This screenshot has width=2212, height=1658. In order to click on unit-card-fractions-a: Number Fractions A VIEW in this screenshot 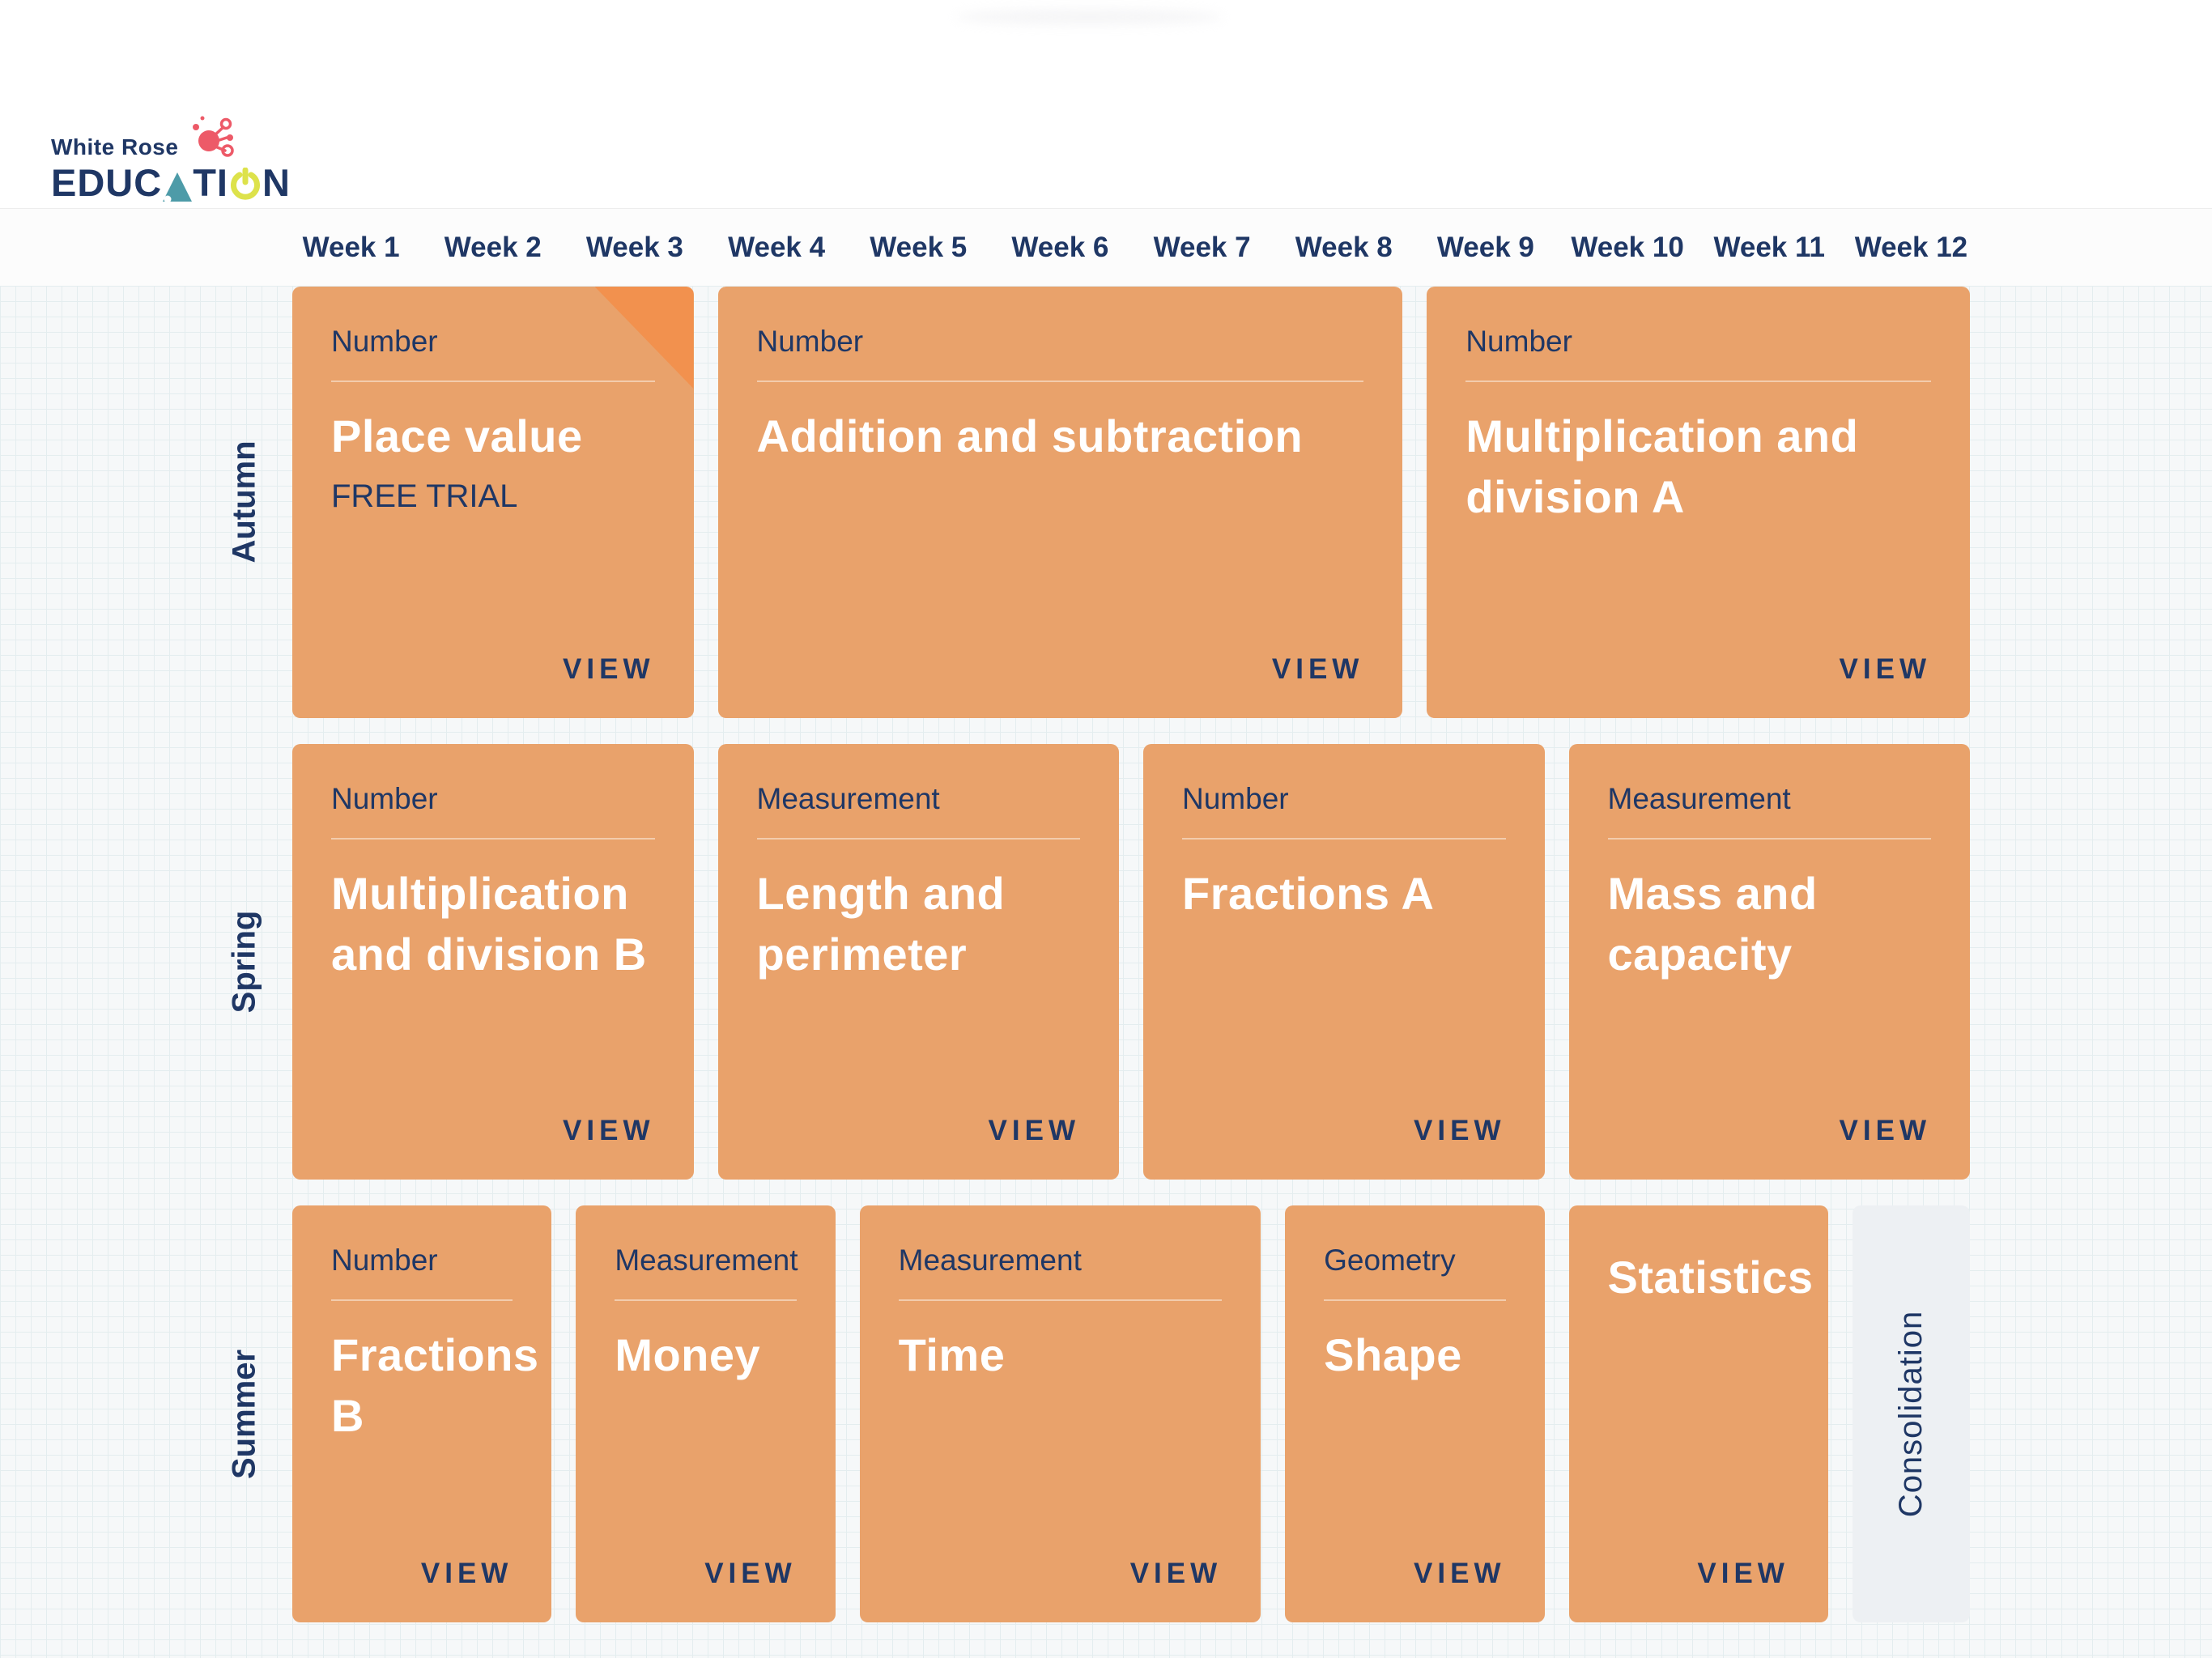, I will do `click(1344, 962)`.